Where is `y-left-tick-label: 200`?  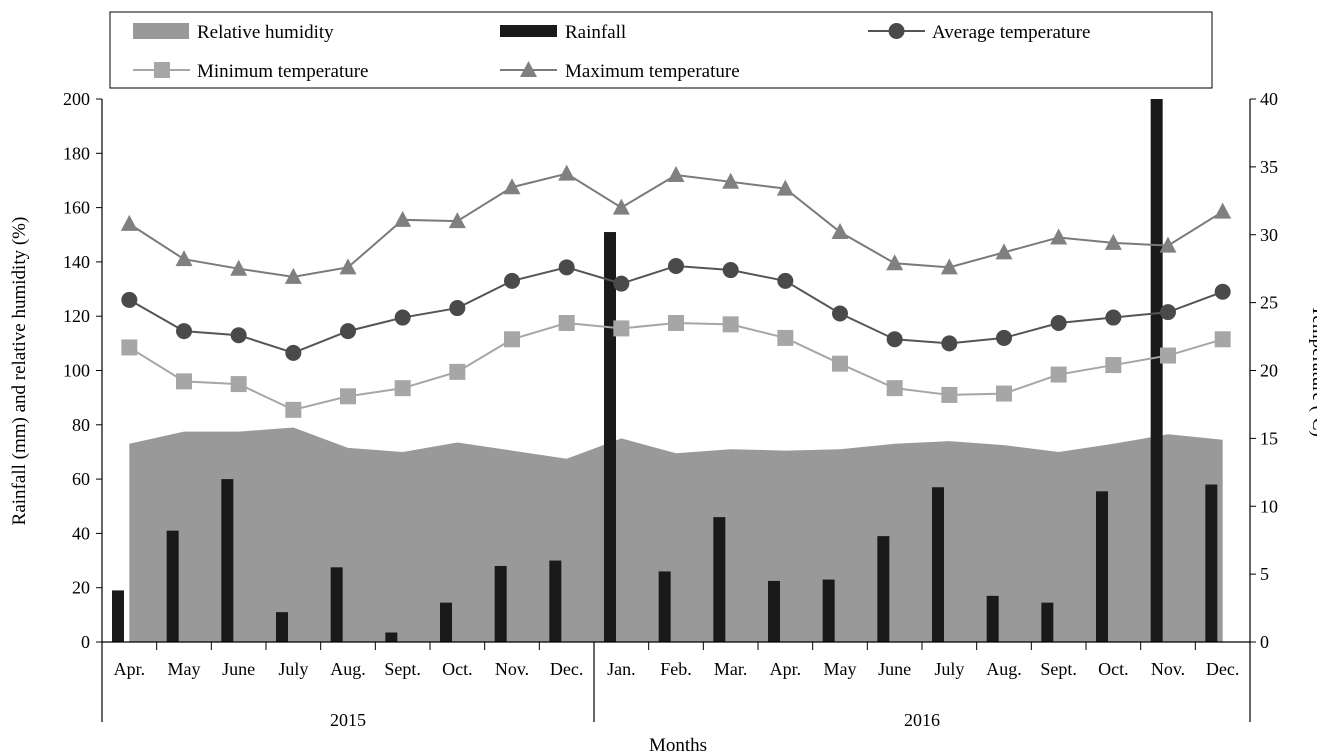 y-left-tick-label: 200 is located at coordinates (76, 99).